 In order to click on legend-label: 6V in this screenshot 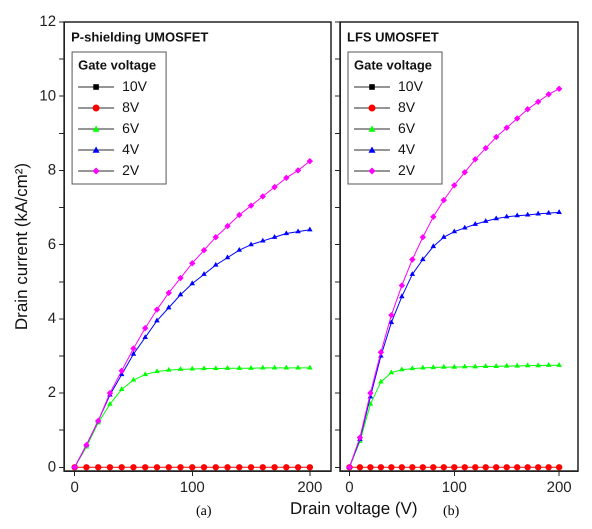, I will do `click(131, 128)`.